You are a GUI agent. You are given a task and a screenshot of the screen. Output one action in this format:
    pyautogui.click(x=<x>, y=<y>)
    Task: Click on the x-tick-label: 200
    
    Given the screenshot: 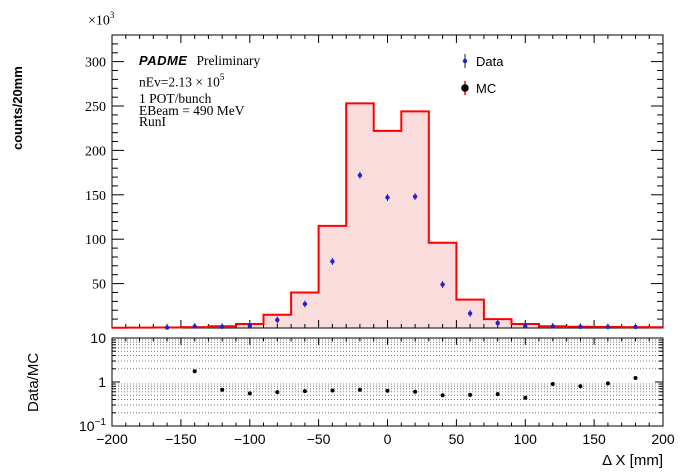 What is the action you would take?
    pyautogui.click(x=663, y=439)
    